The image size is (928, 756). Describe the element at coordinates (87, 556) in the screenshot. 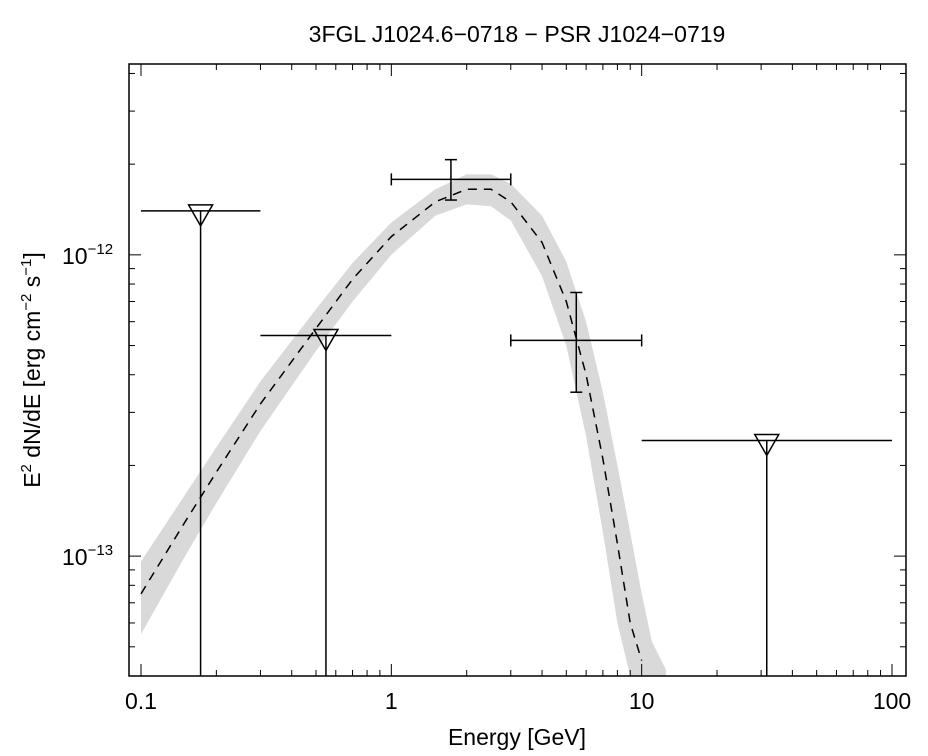

I see `y-tick-label: 10−13` at that location.